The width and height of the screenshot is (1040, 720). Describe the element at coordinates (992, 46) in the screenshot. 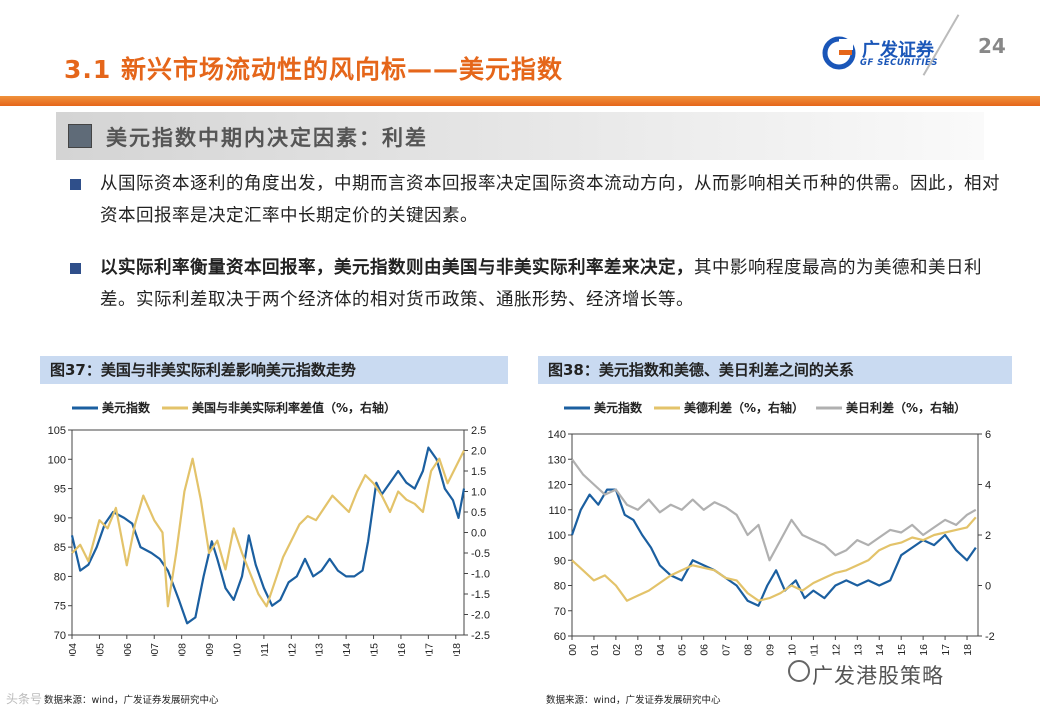

I see `page-number: 24` at that location.